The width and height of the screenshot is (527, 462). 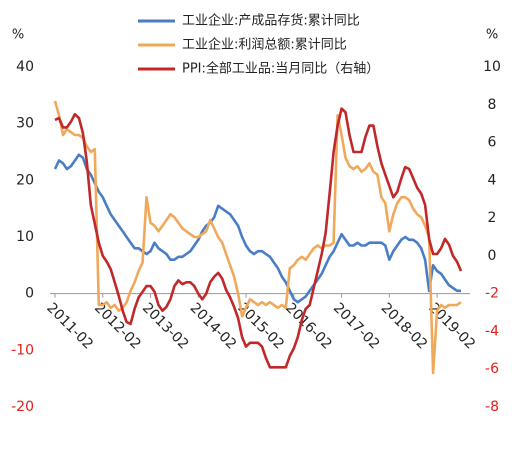 What do you see at coordinates (404, 326) in the screenshot?
I see `x-tick-label: 2018-02` at bounding box center [404, 326].